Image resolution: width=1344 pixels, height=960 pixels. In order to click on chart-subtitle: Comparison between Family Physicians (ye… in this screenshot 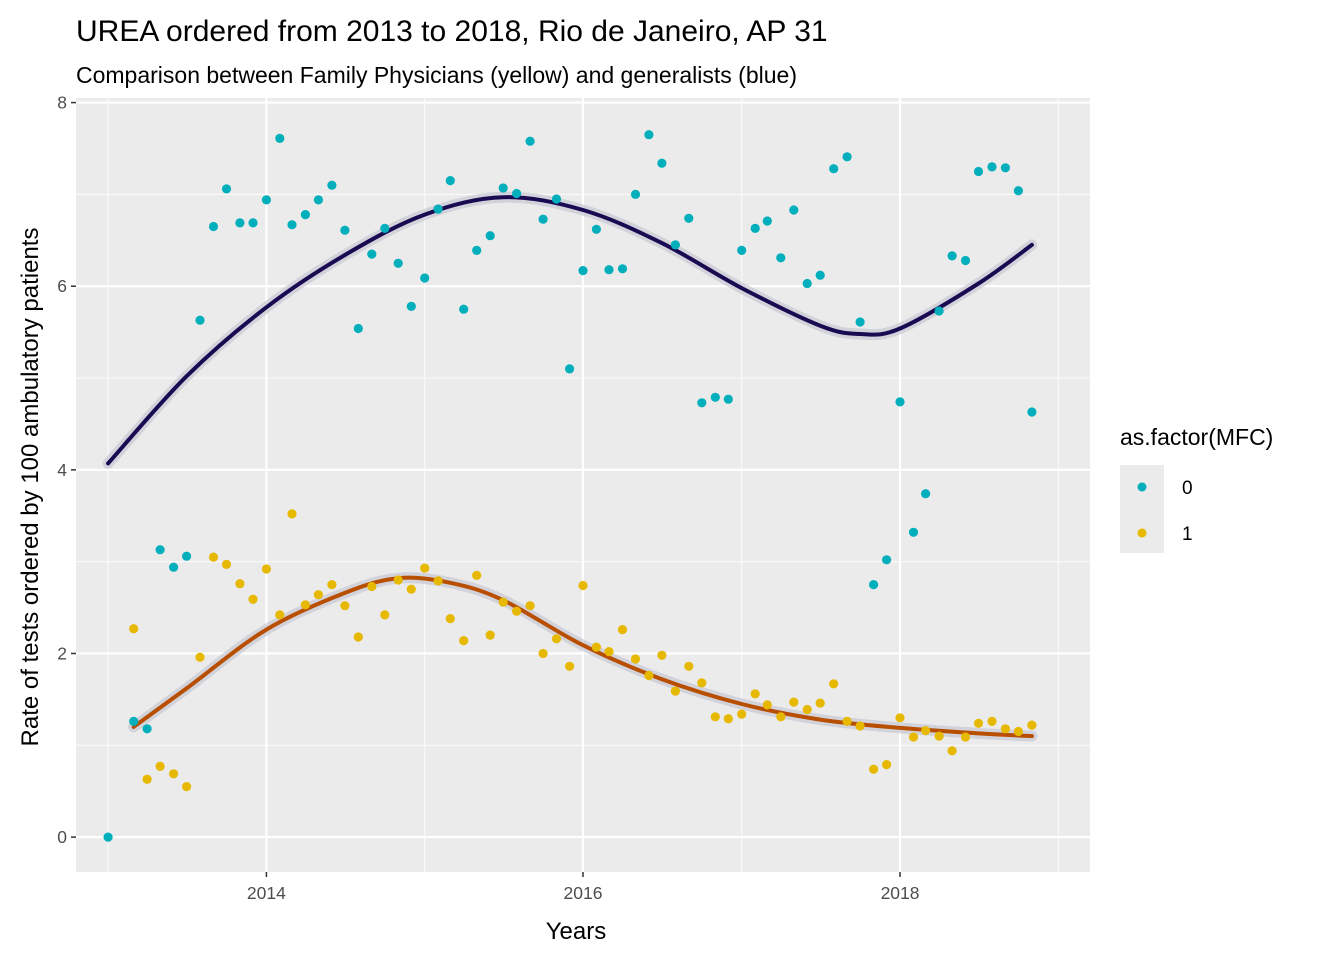, I will do `click(436, 75)`.